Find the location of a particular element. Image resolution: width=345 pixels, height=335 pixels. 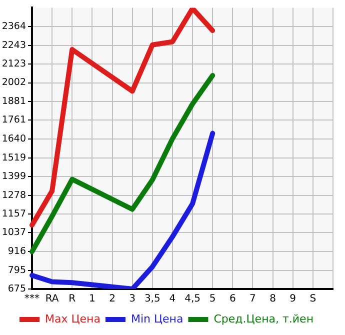

x-tick-label: 2 is located at coordinates (112, 299).